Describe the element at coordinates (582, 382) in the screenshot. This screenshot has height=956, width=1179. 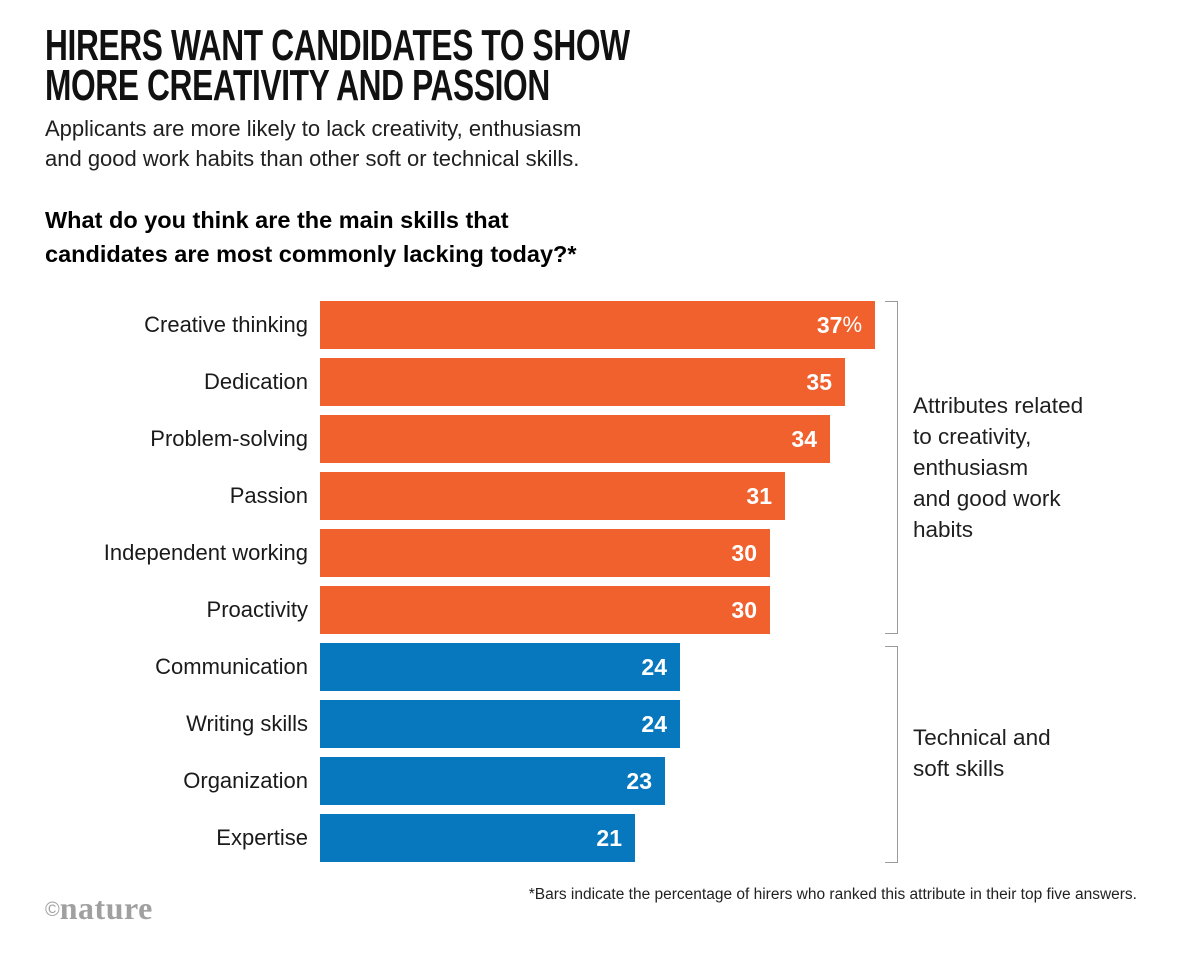
I see `bar: 35` at that location.